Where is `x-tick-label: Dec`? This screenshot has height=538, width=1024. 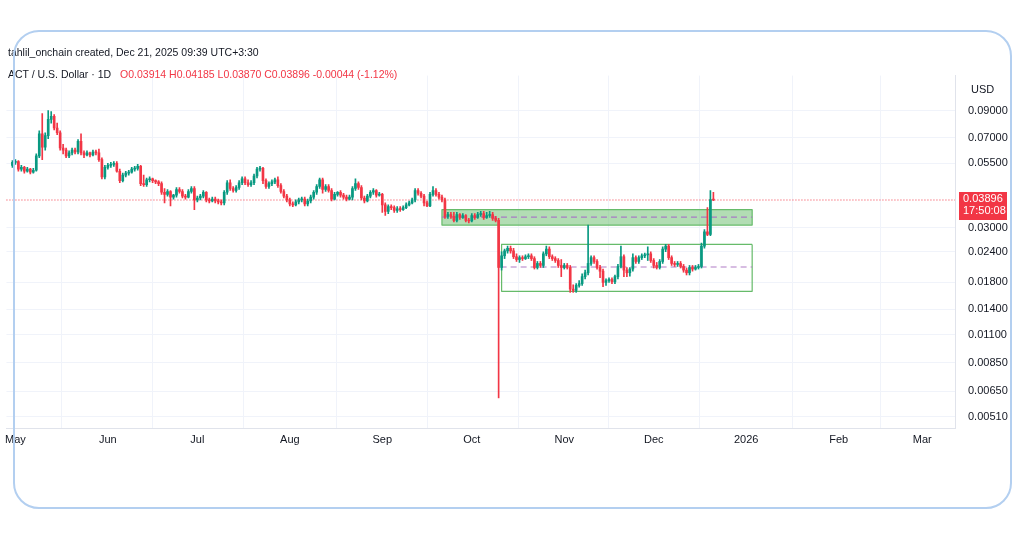
x-tick-label: Dec is located at coordinates (654, 438).